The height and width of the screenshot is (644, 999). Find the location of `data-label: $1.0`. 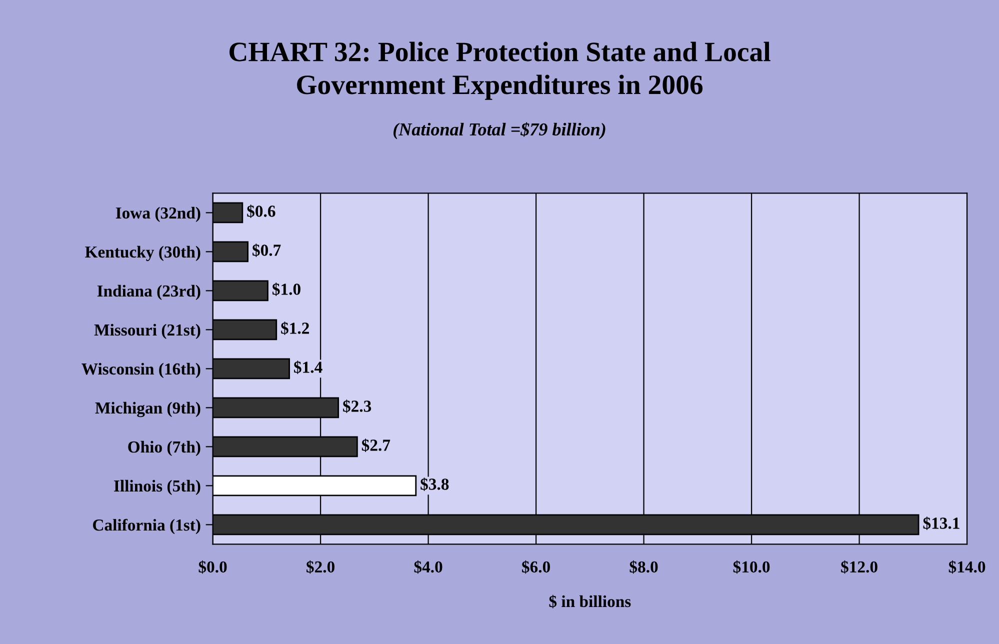

data-label: $1.0 is located at coordinates (286, 289).